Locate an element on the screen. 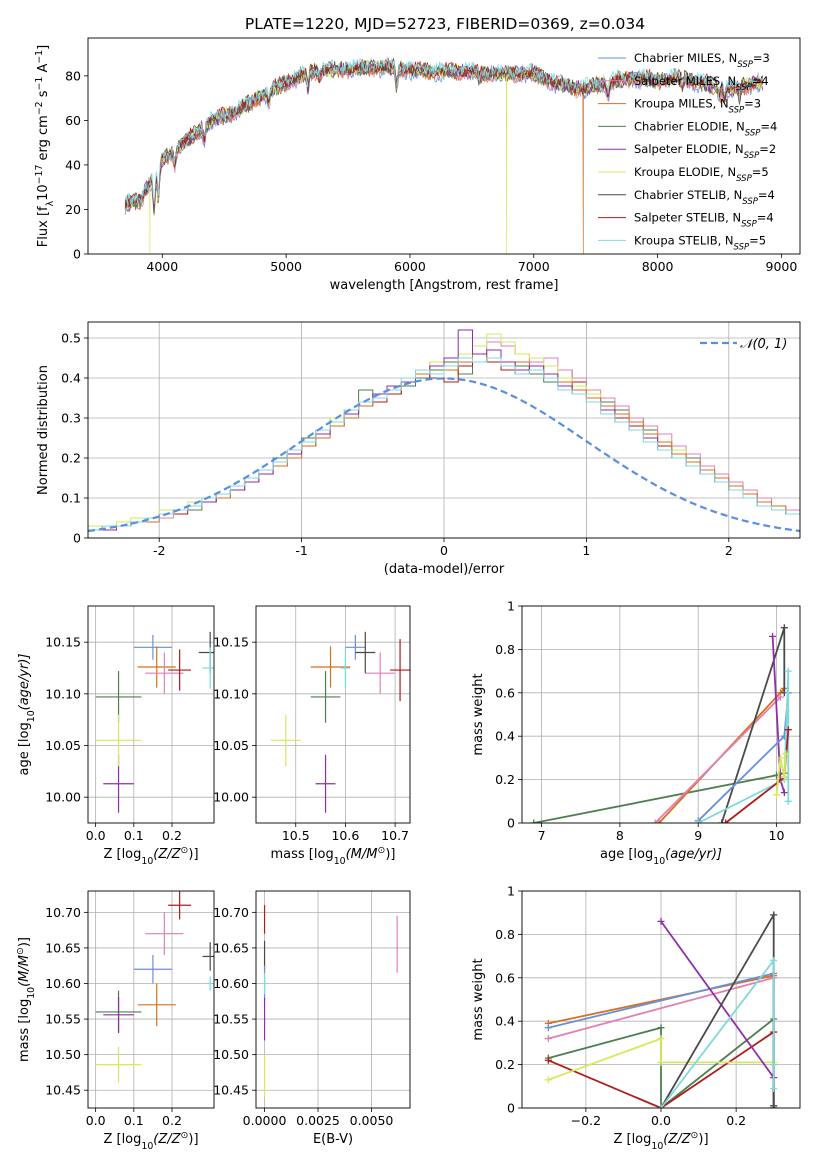 The height and width of the screenshot is (1170, 819). y-axis-label: Normed distribution is located at coordinates (43, 430).